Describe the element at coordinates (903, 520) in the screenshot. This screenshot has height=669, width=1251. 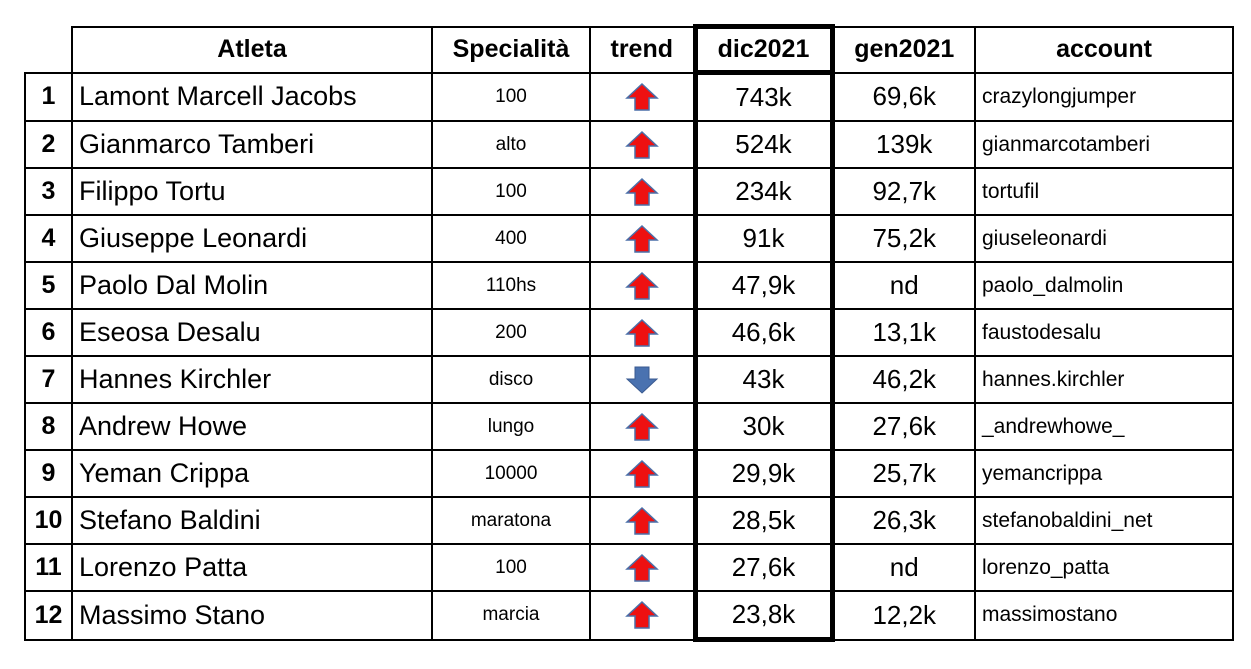
I see `gen-cell: 26,3k` at that location.